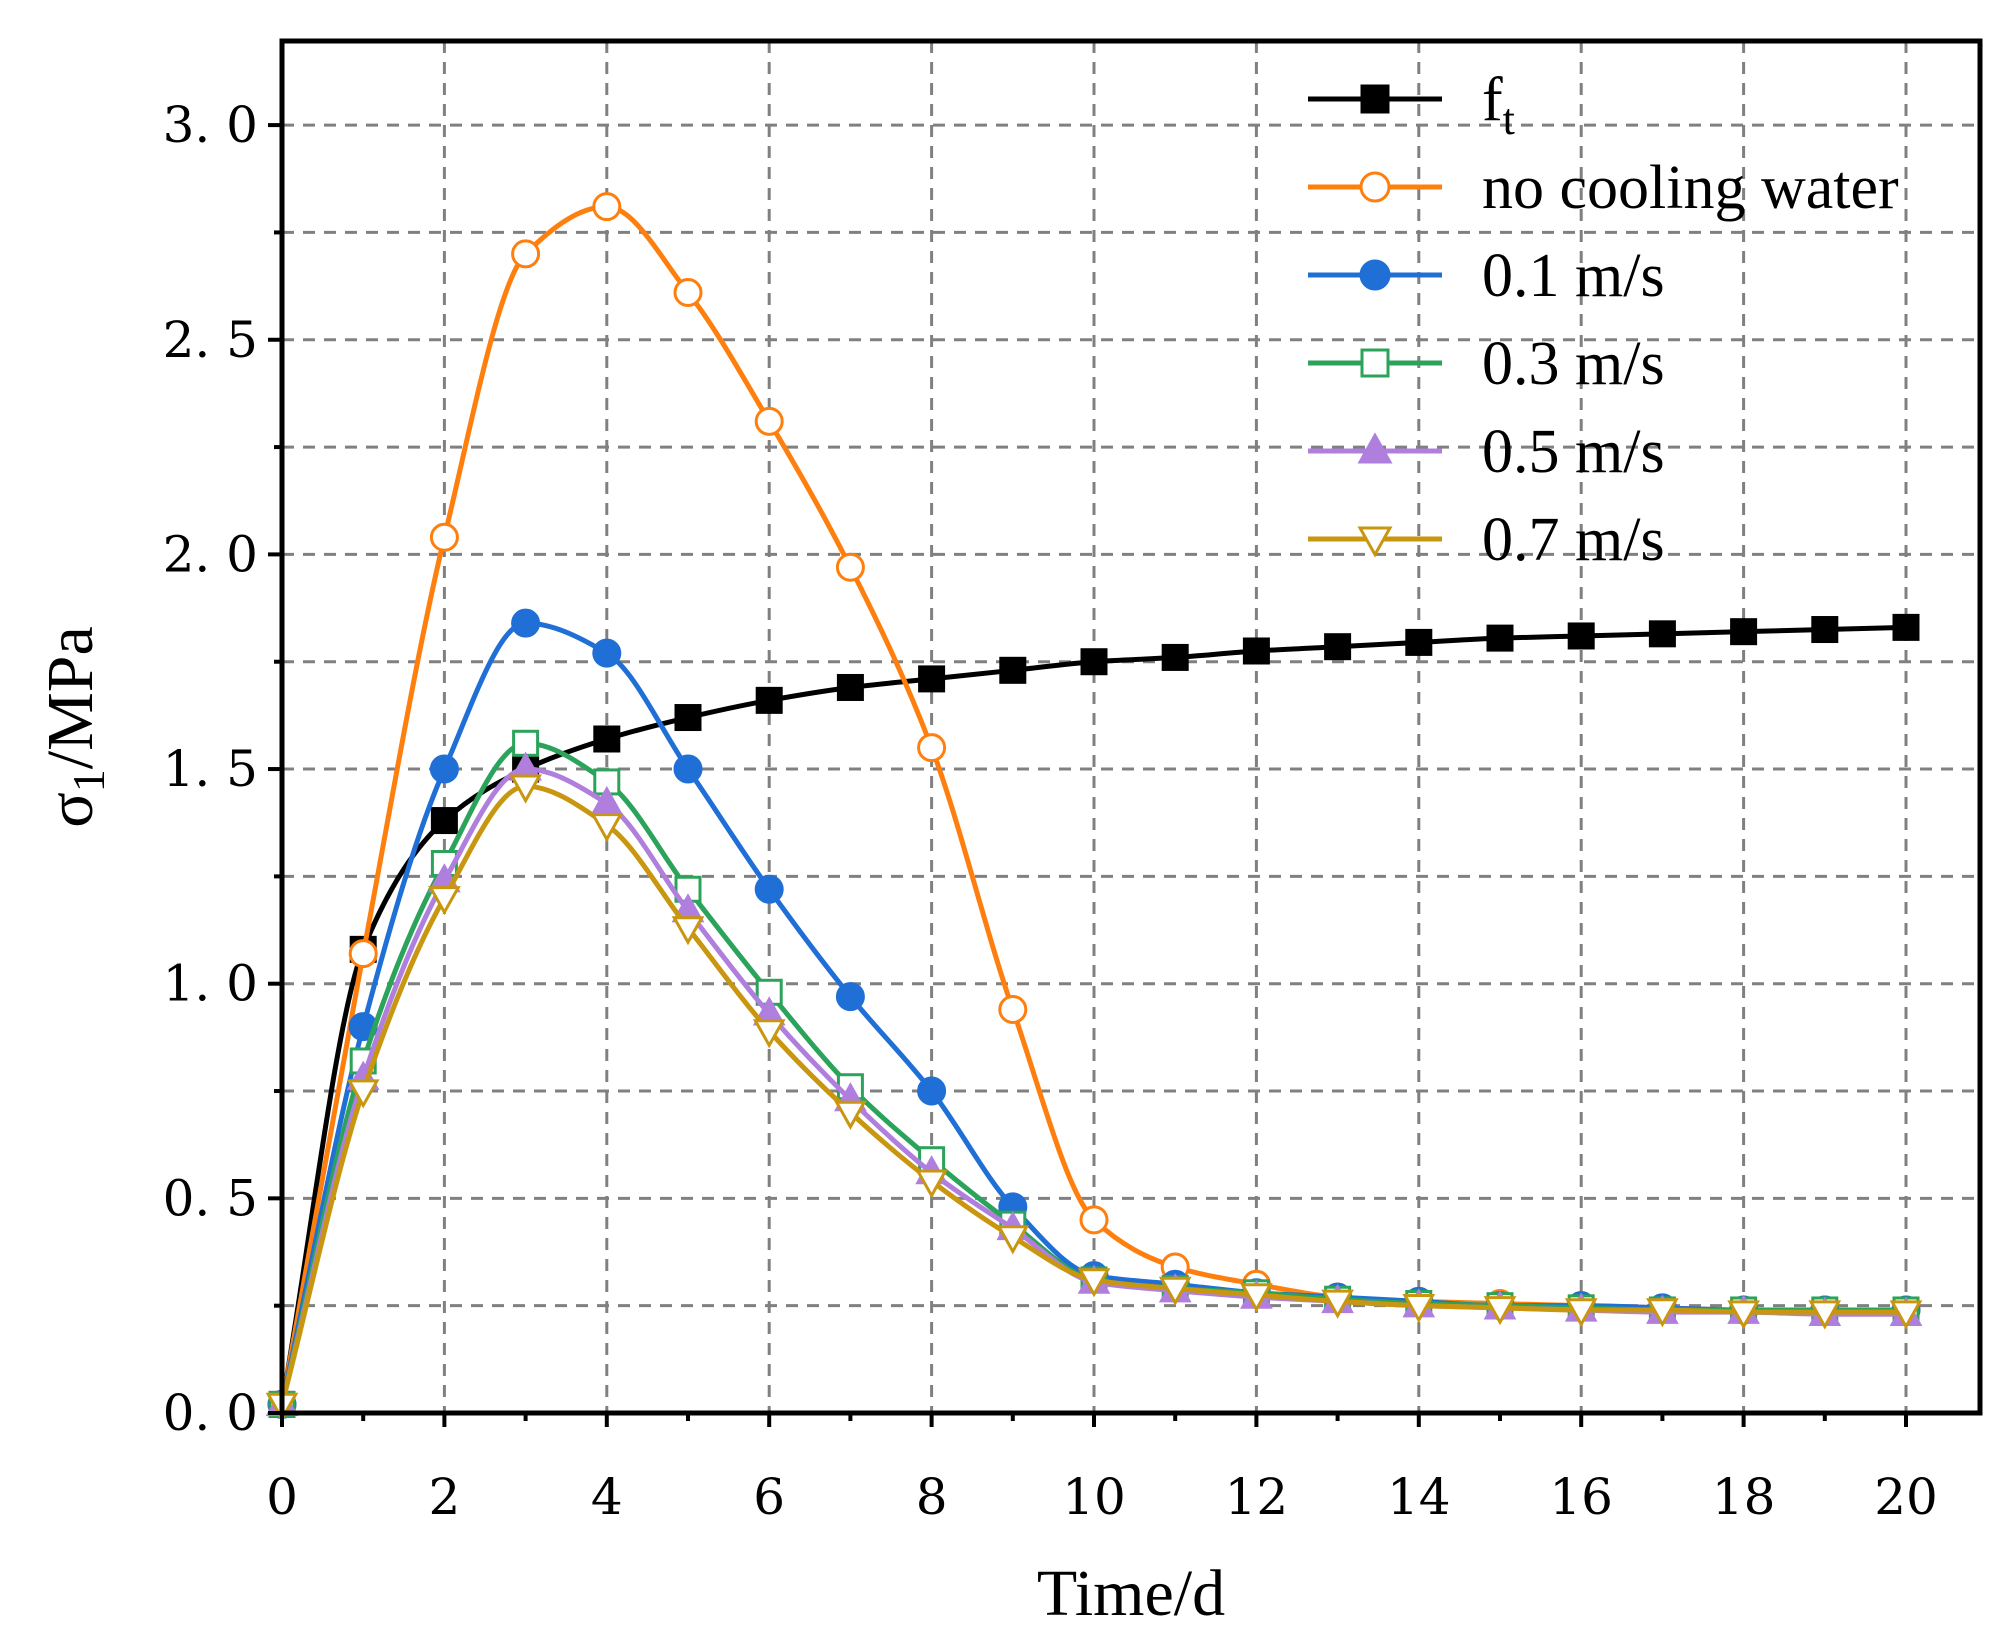 Image resolution: width=2012 pixels, height=1636 pixels. What do you see at coordinates (1094, 1497) in the screenshot?
I see `x-tick-label: 10` at bounding box center [1094, 1497].